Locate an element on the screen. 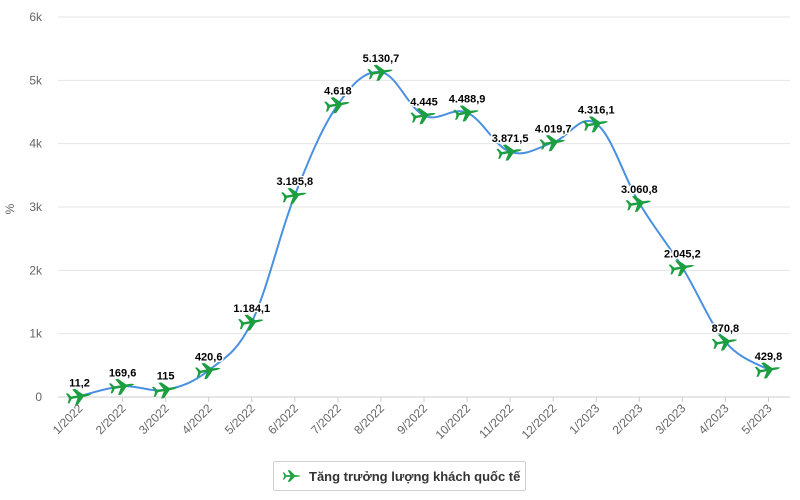 Image resolution: width=800 pixels, height=500 pixels. data-label: 4.316,1 is located at coordinates (596, 111).